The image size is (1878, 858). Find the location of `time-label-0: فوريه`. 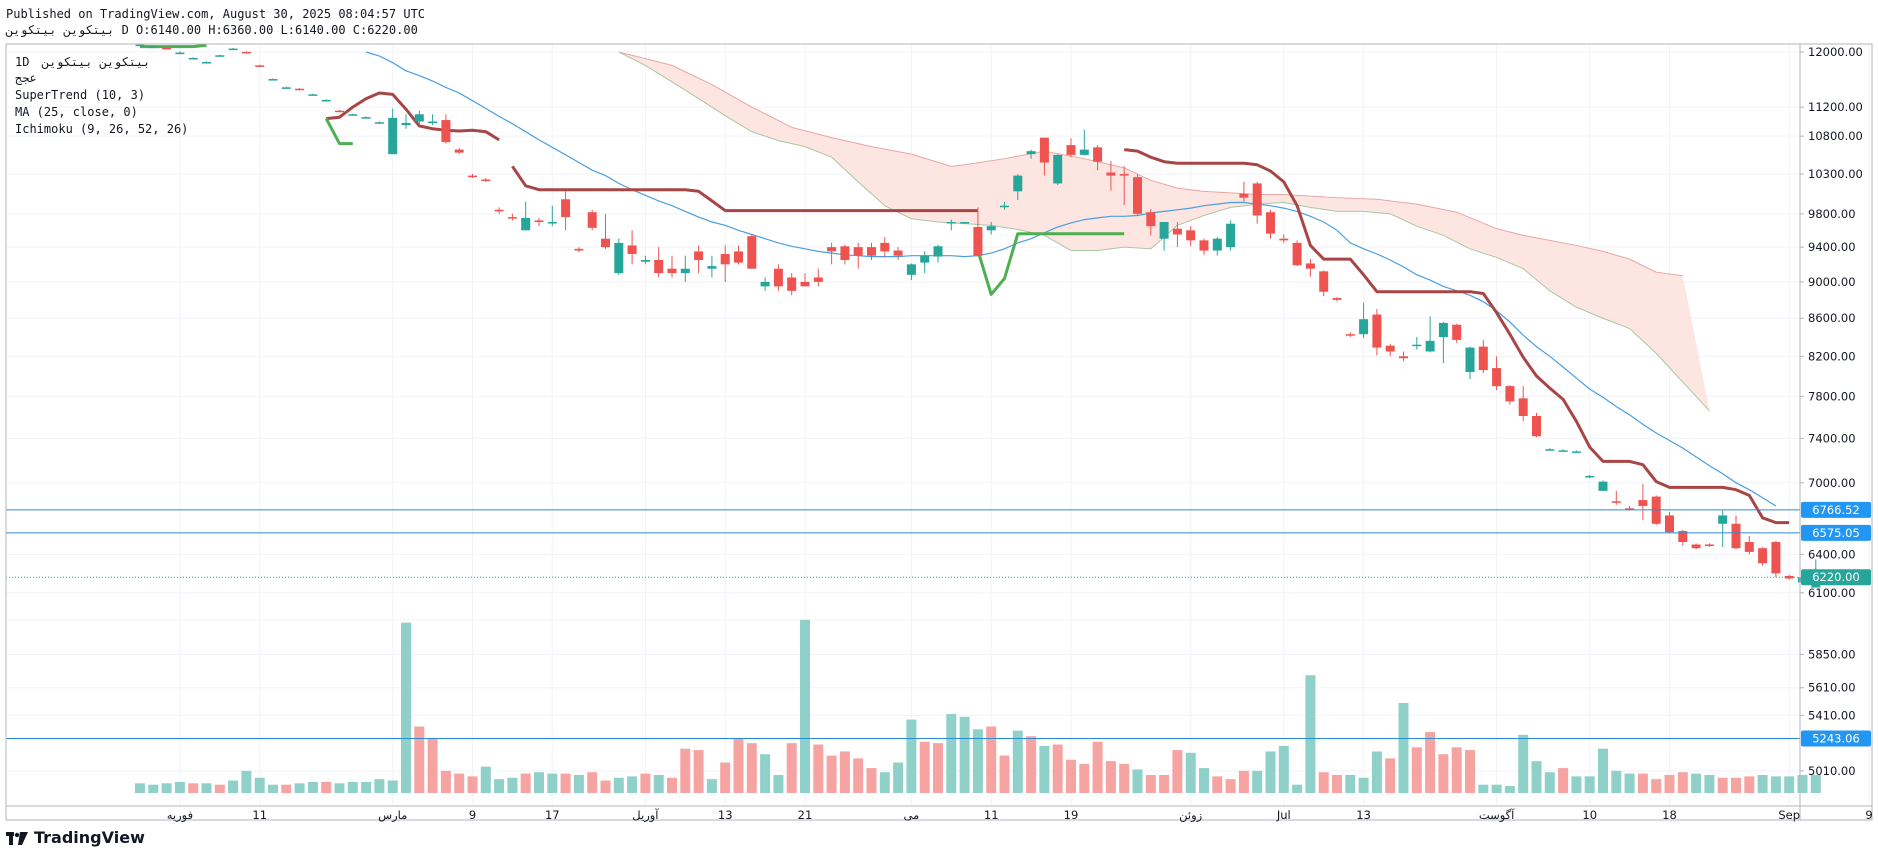

time-label-0: فوريه is located at coordinates (180, 815).